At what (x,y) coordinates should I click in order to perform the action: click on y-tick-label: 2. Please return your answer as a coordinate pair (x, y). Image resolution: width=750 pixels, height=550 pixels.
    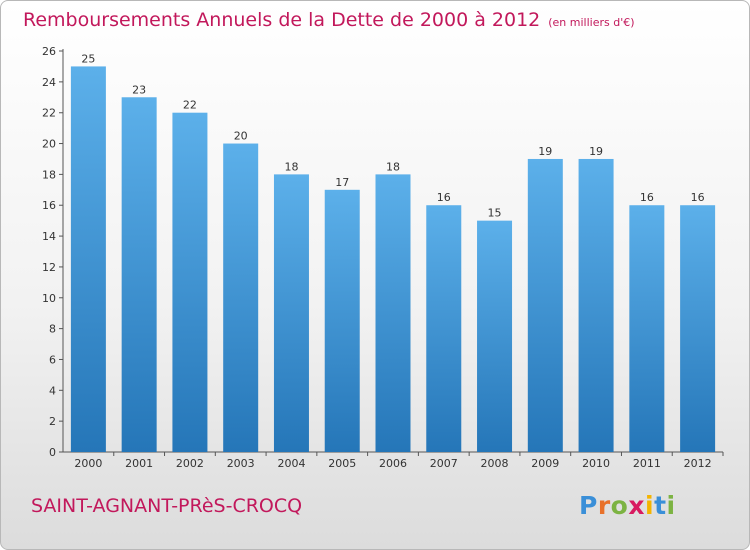
    Looking at the image, I should click on (52, 421).